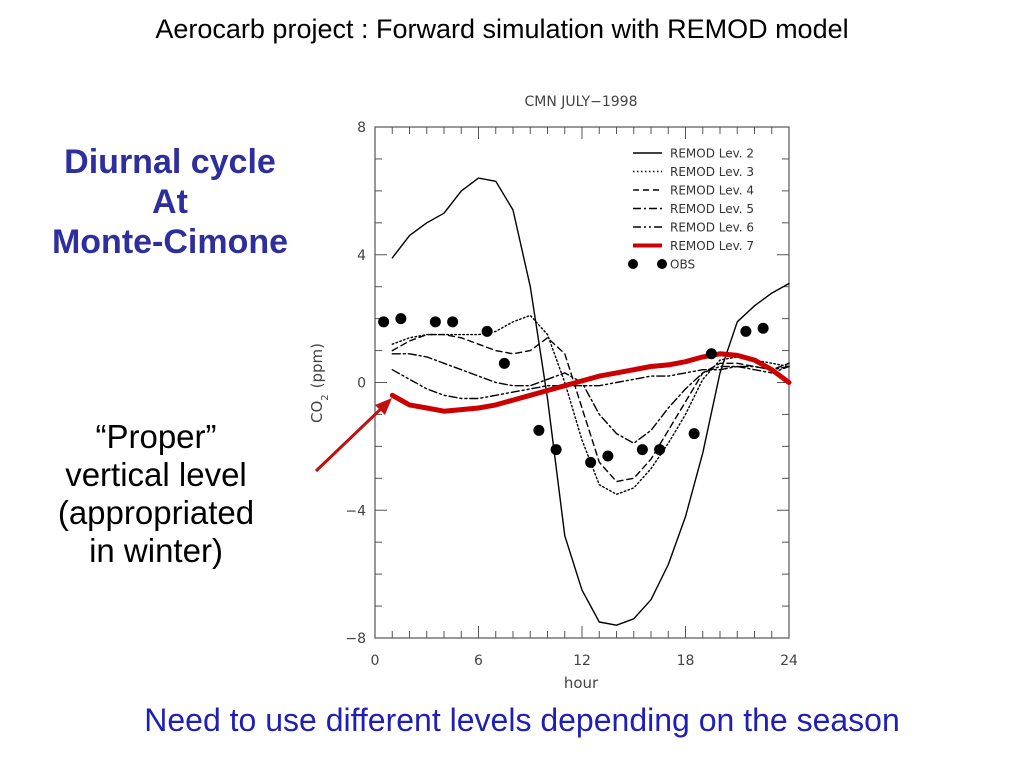 The height and width of the screenshot is (768, 1024). What do you see at coordinates (712, 172) in the screenshot?
I see `legend-label: REMOD Lev. 3` at bounding box center [712, 172].